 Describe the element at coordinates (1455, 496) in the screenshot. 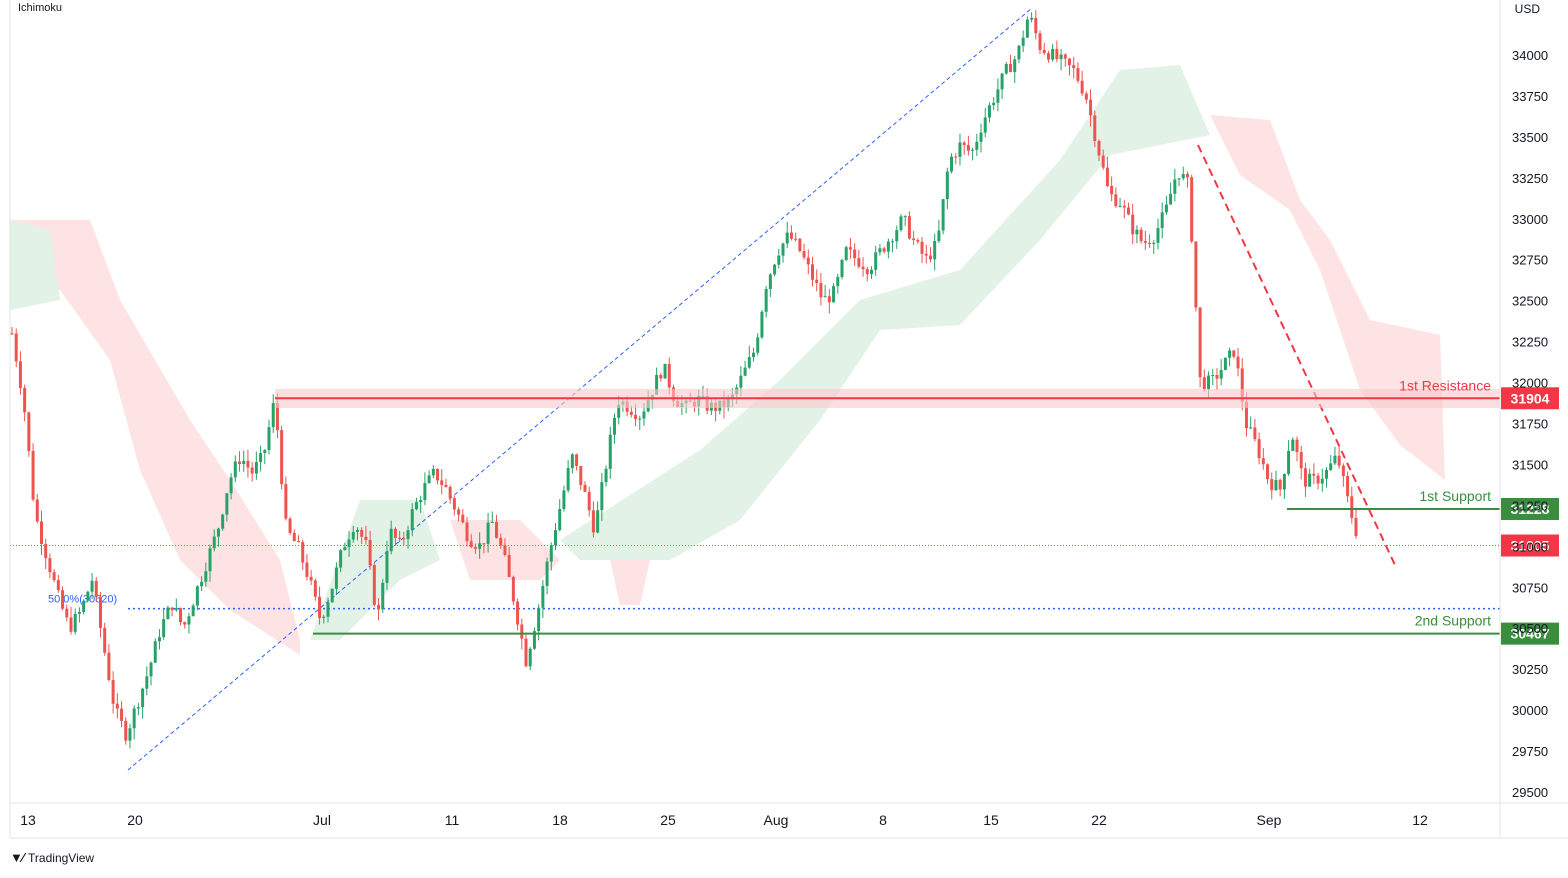

I see `level-name-31228: 1st Support` at that location.